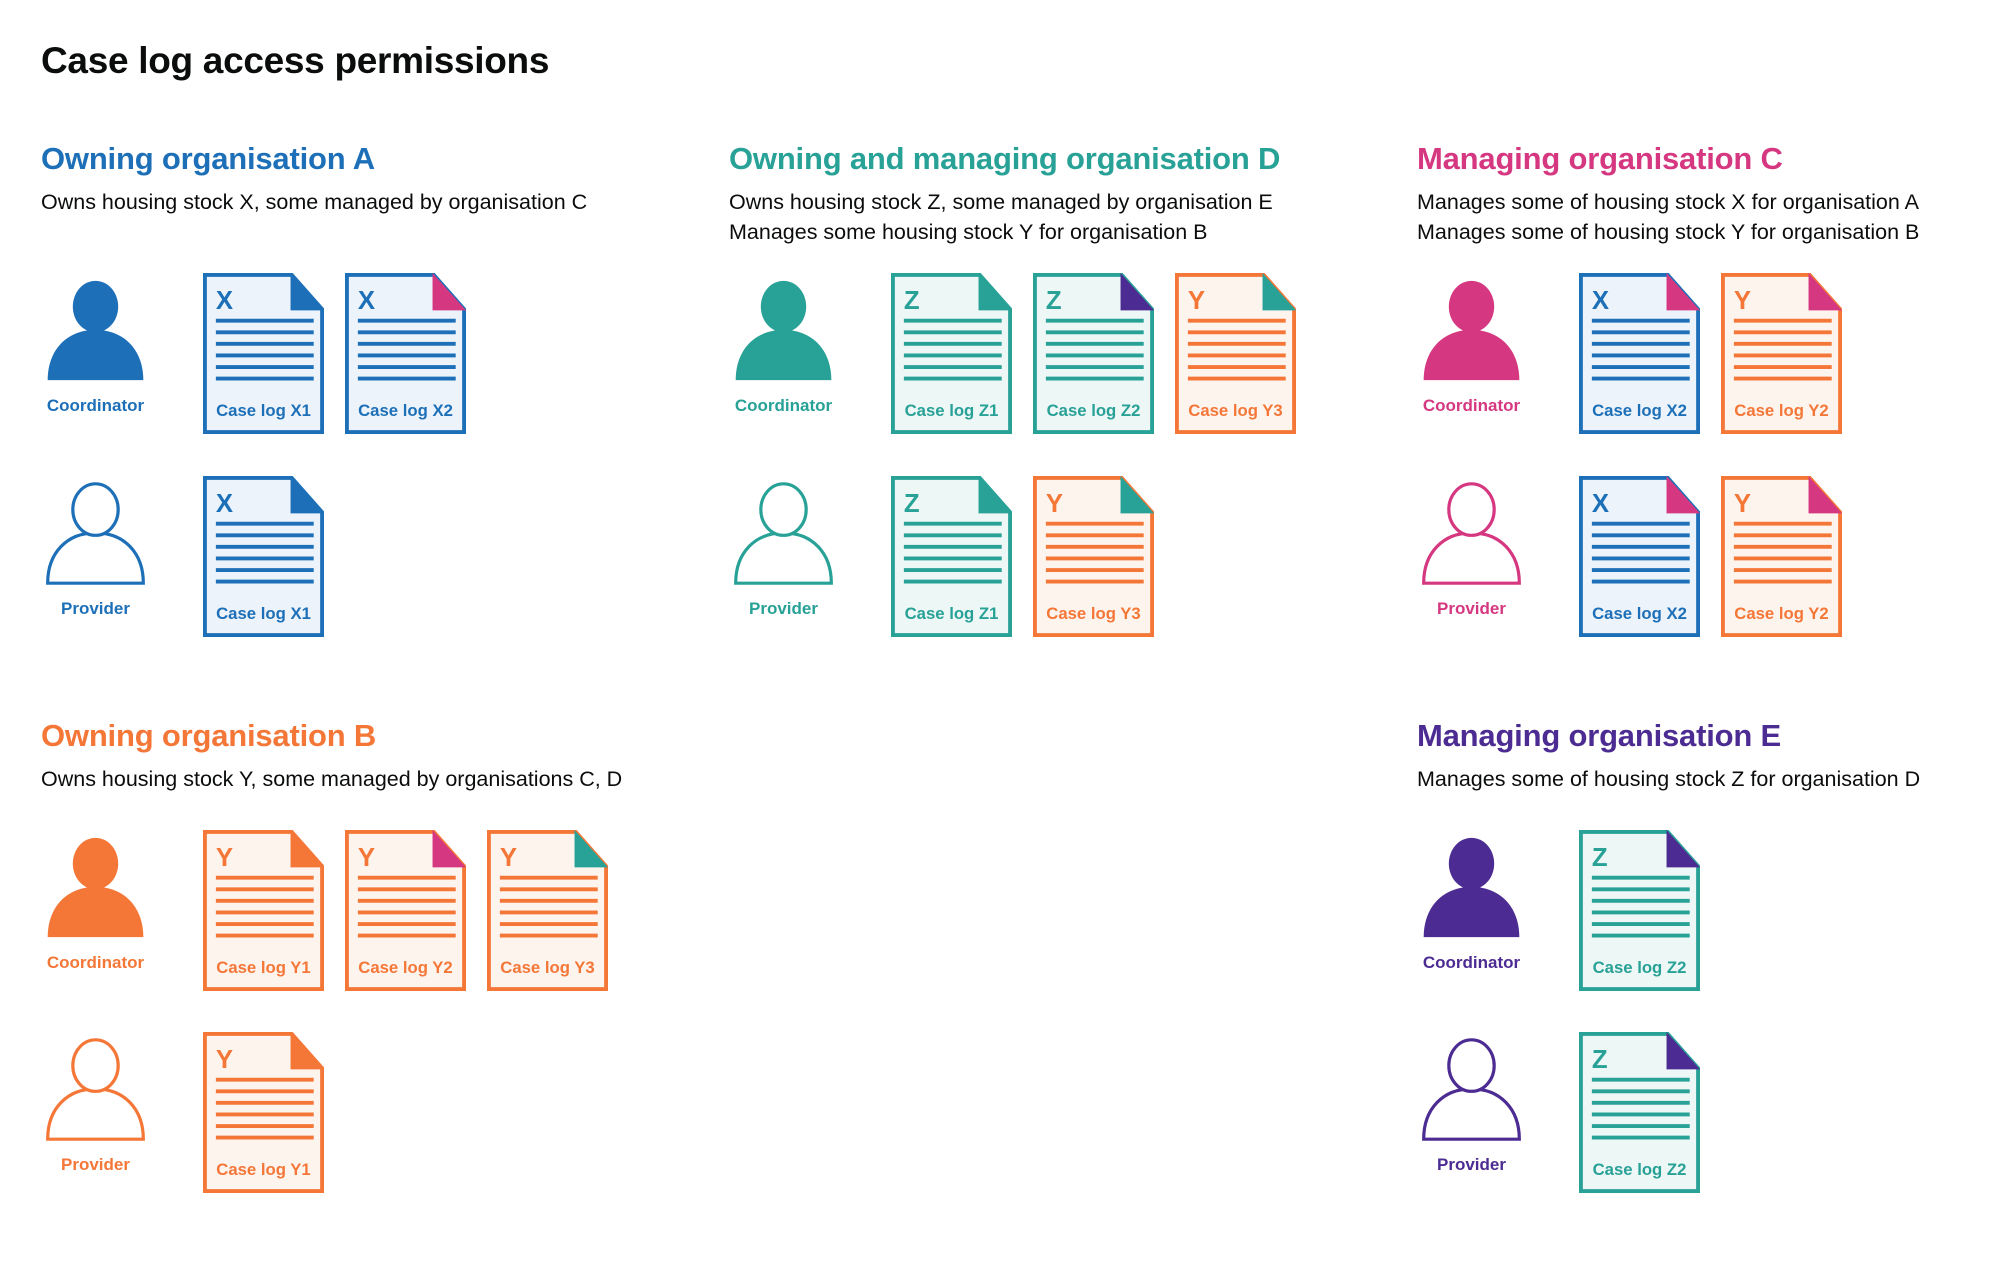 The width and height of the screenshot is (2000, 1280). I want to click on role-row-provider: Provider Z Case log Z1 Y Case log Y3, so click(1059, 561).